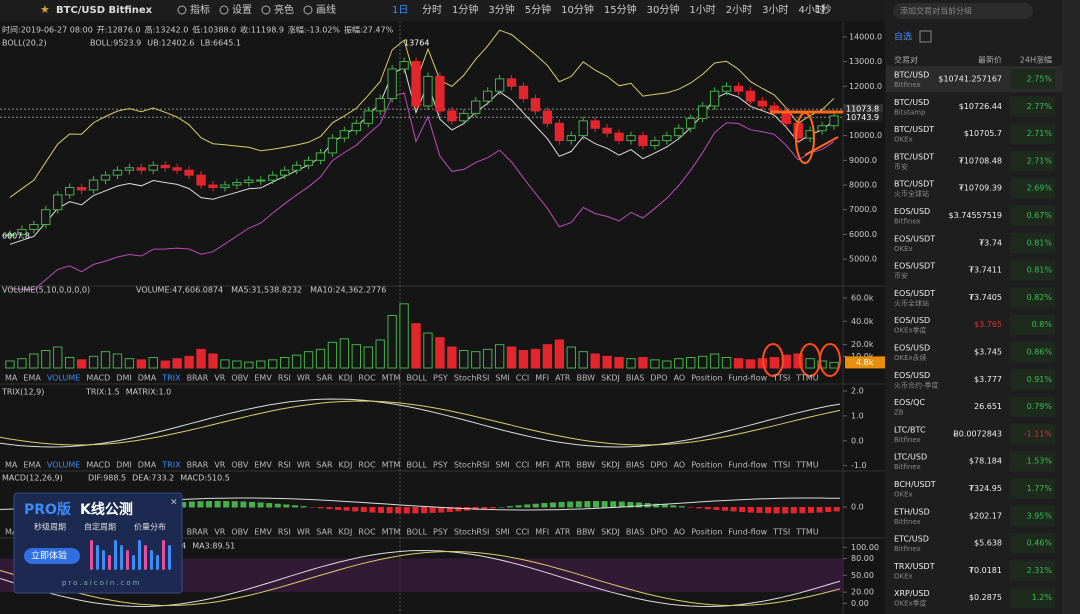  I want to click on ad-close: ×, so click(174, 503).